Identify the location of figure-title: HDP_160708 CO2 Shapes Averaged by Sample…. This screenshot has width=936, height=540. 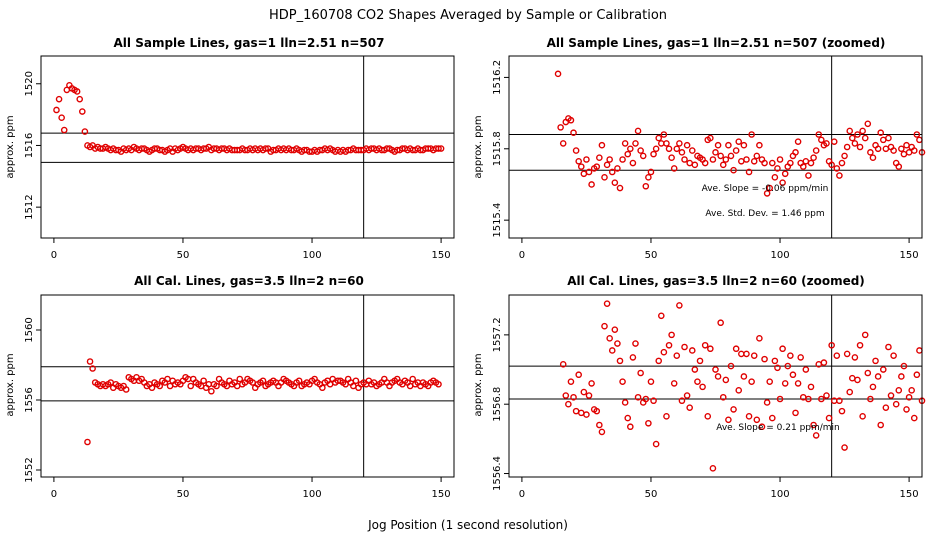
(468, 15).